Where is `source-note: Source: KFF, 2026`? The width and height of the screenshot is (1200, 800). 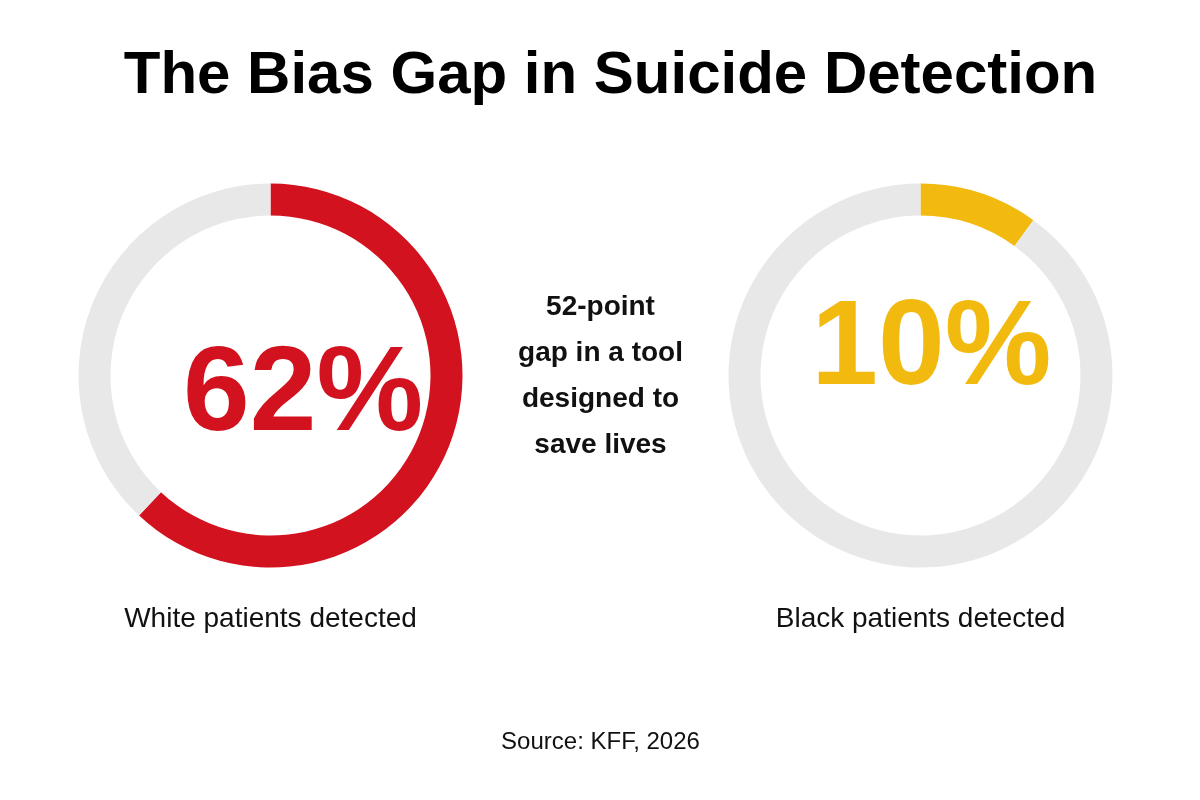
source-note: Source: KFF, 2026 is located at coordinates (600, 740).